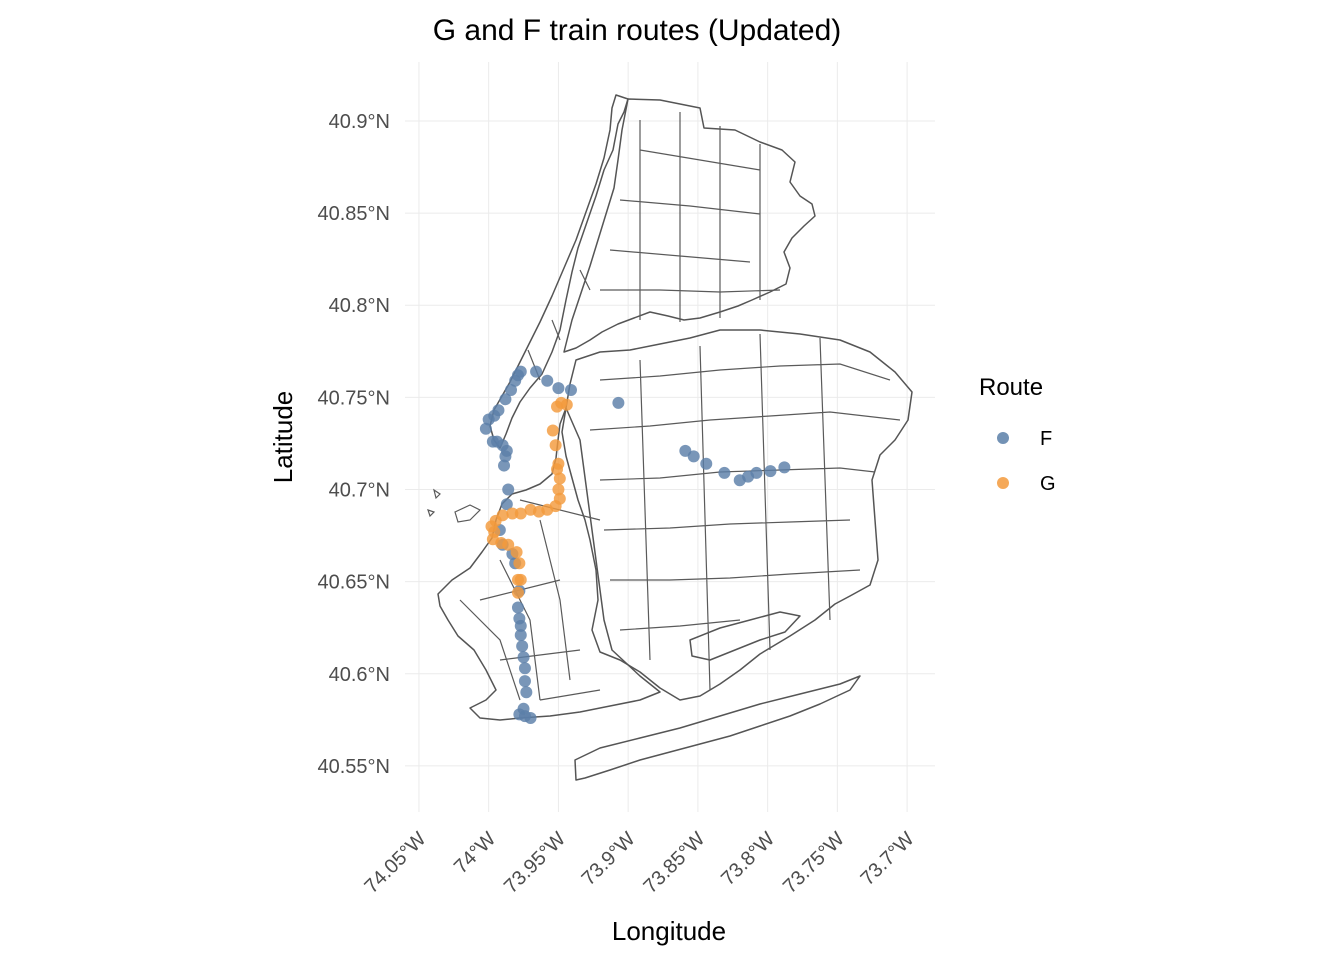  I want to click on x-tick-label: 73.95°W, so click(535, 863).